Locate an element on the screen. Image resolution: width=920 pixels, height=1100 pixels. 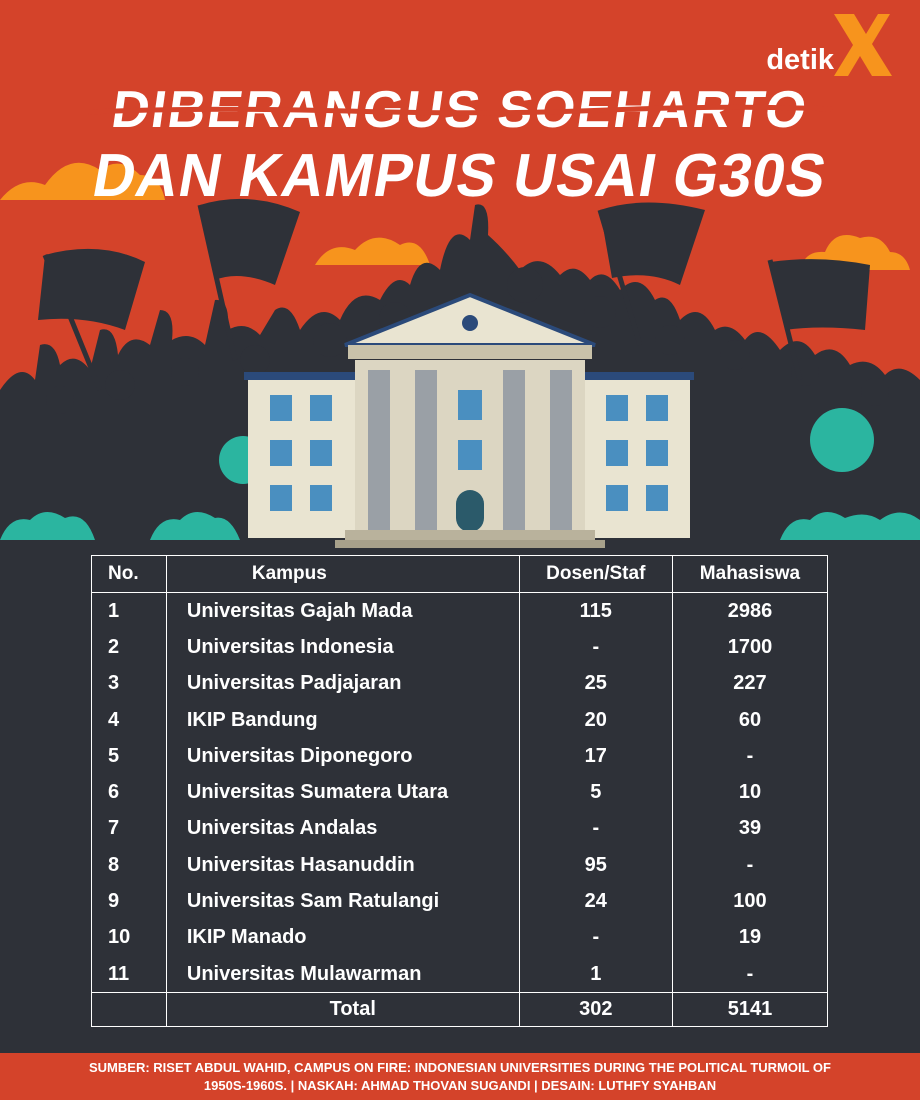
table-header-row: No. Kampus Dosen/Staf Mahasiswa is located at coordinates (460, 574).